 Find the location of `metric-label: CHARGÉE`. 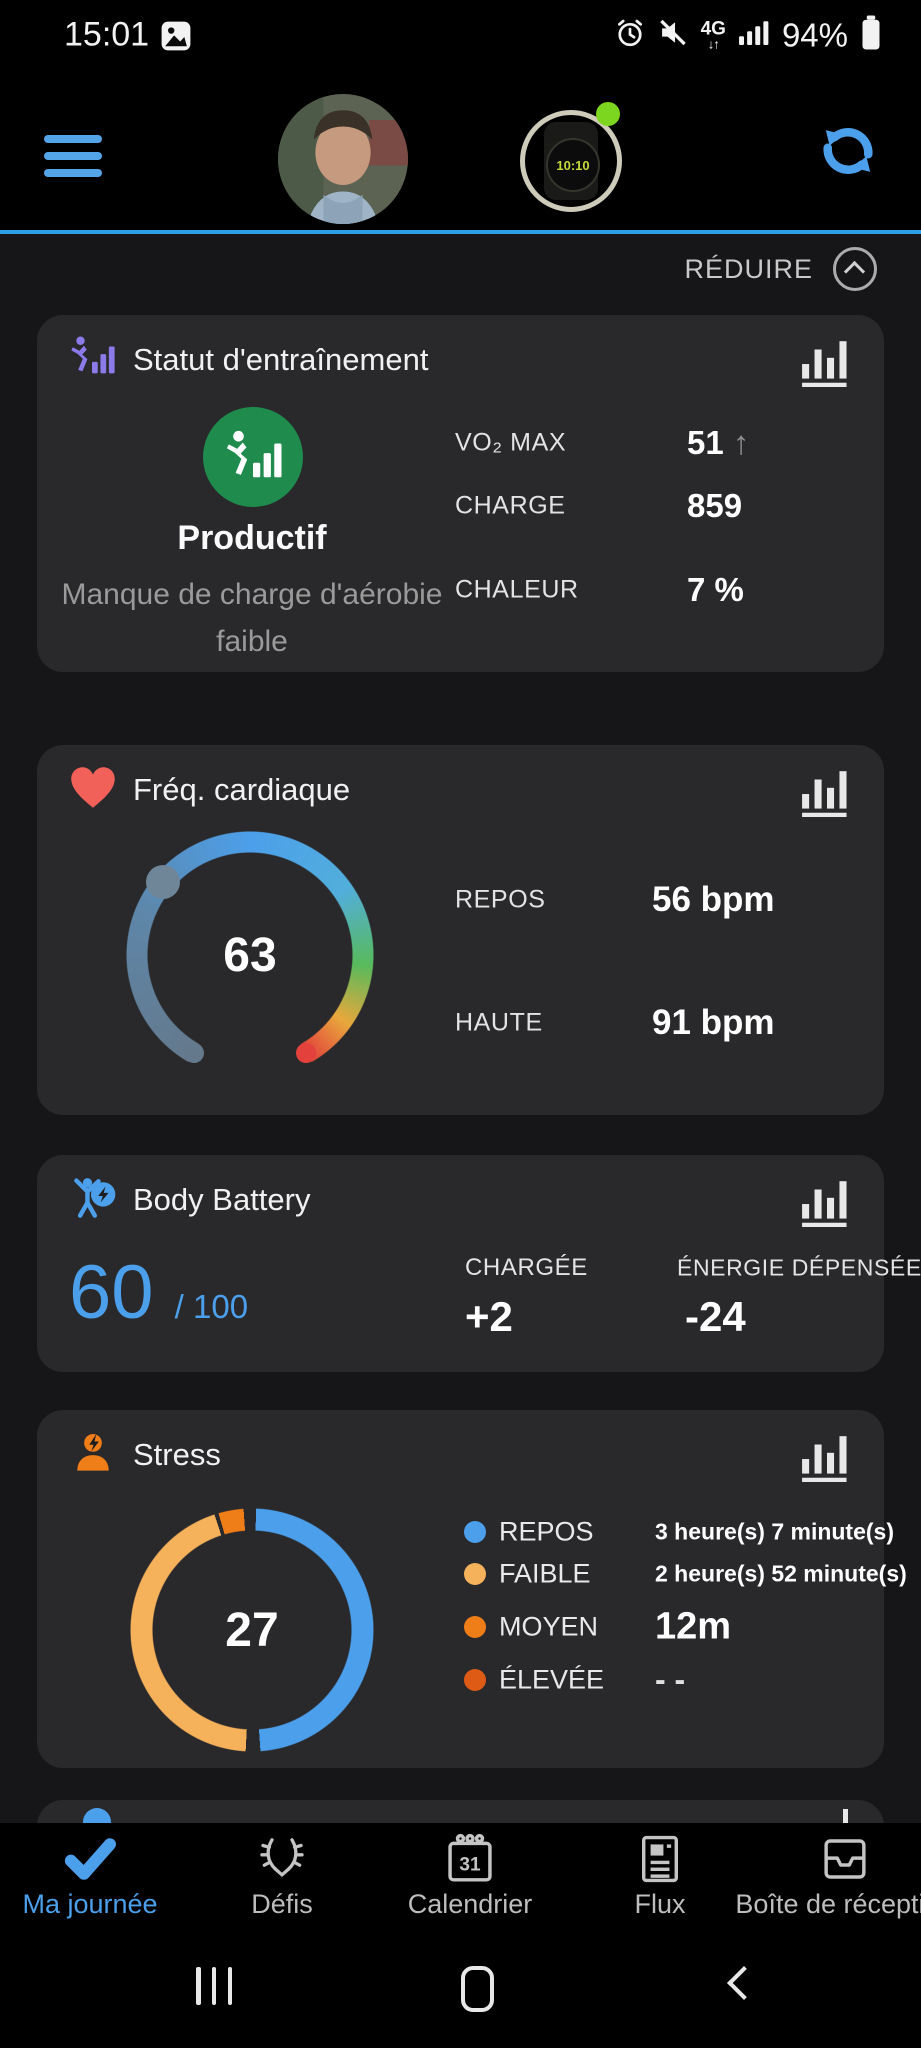

metric-label: CHARGÉE is located at coordinates (526, 1267).